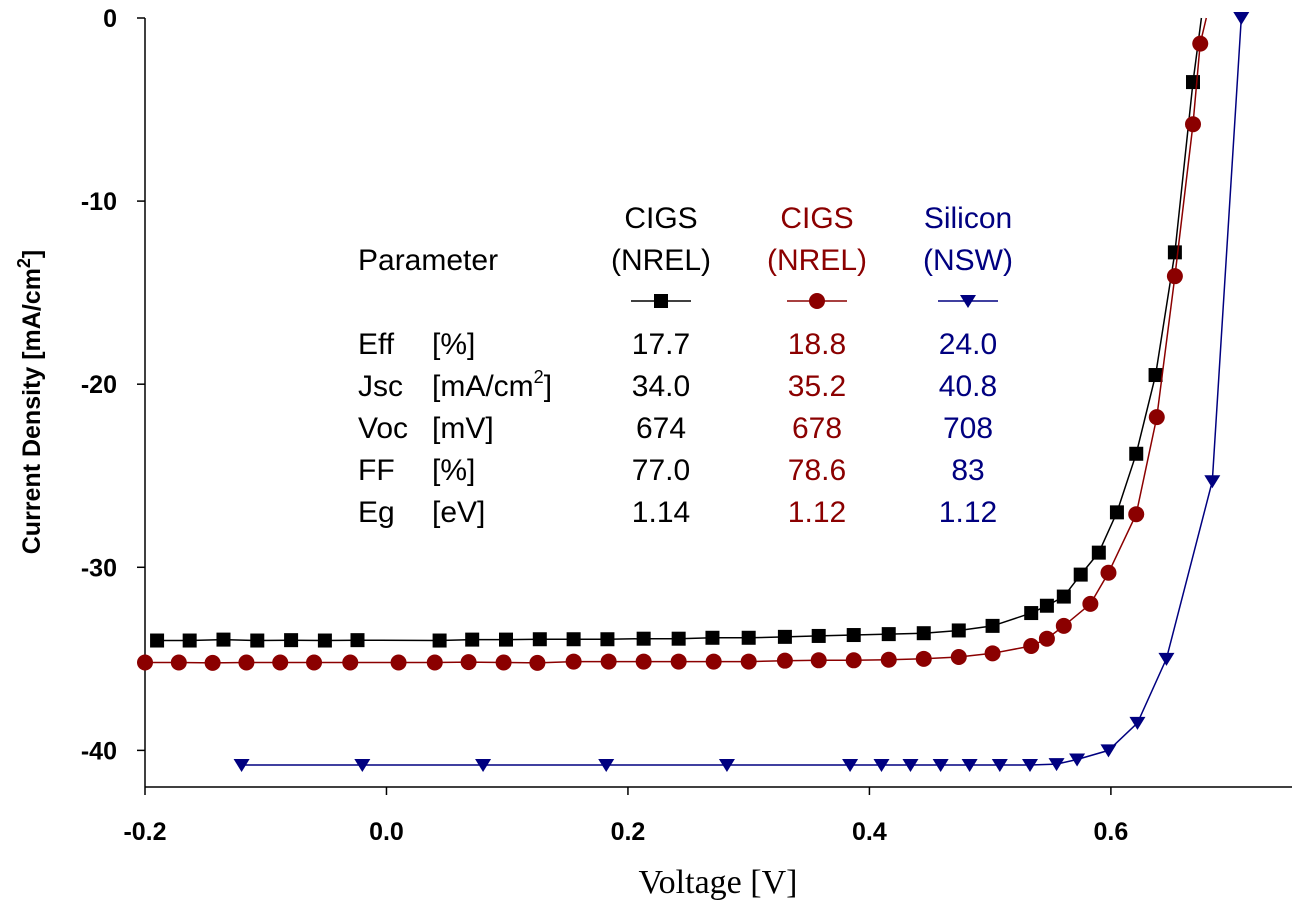 The image size is (1298, 903). Describe the element at coordinates (661, 428) in the screenshot. I see `legend-value: 674` at that location.